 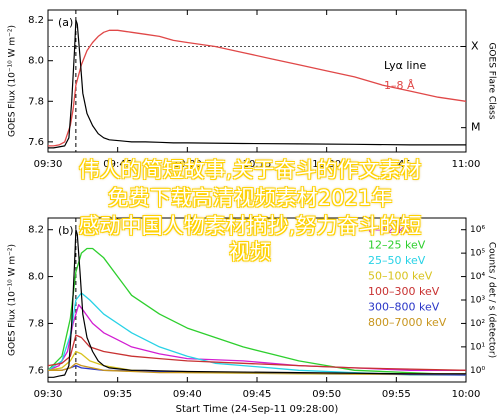 I want to click on panel-a-xtick-label: 09:45, so click(x=117, y=164).